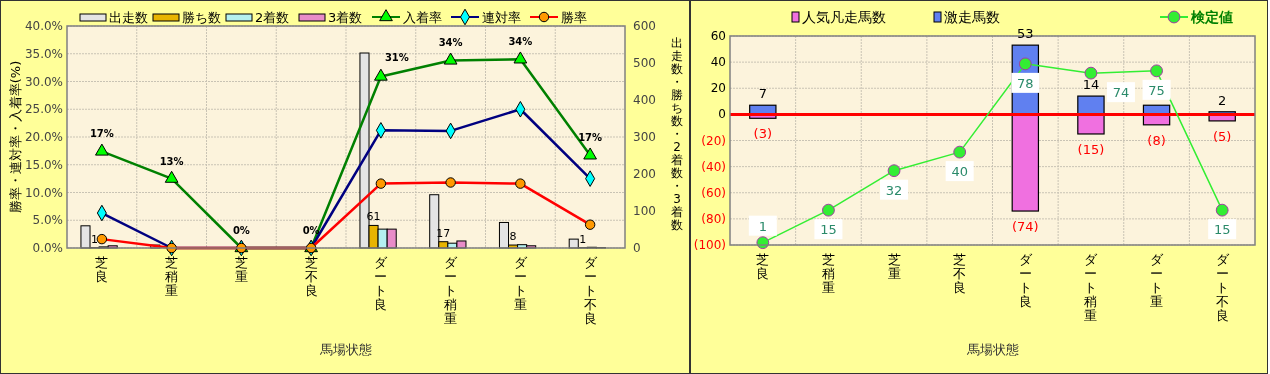 The image size is (1270, 374). I want to click on y-tick-label: 10.0%, so click(43, 192).